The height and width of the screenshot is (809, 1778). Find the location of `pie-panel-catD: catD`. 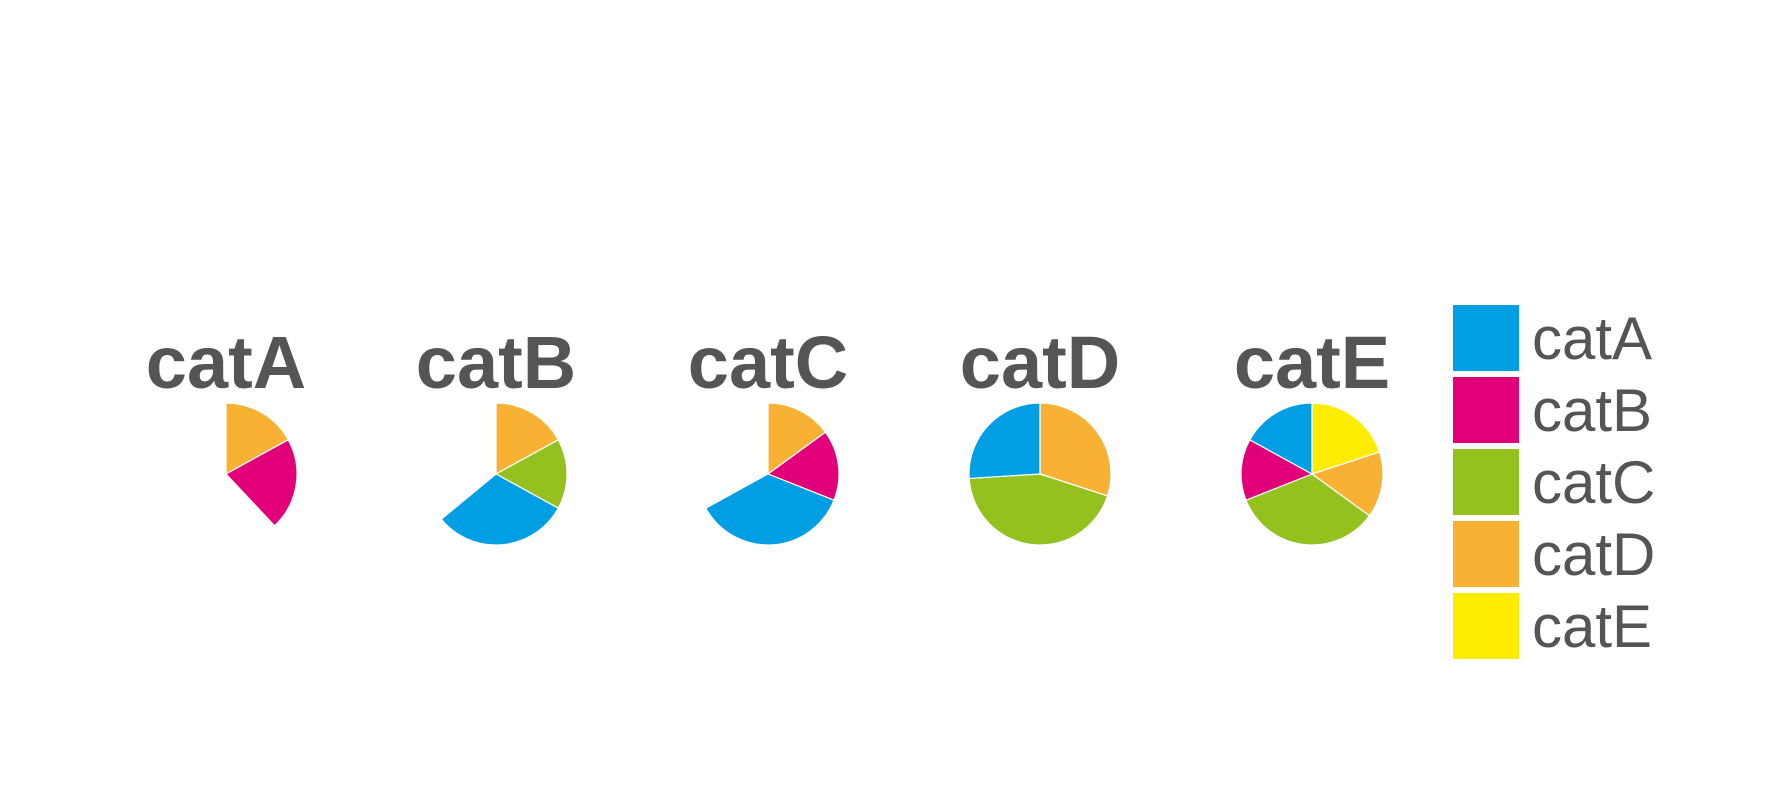

pie-panel-catD: catD is located at coordinates (1040, 433).